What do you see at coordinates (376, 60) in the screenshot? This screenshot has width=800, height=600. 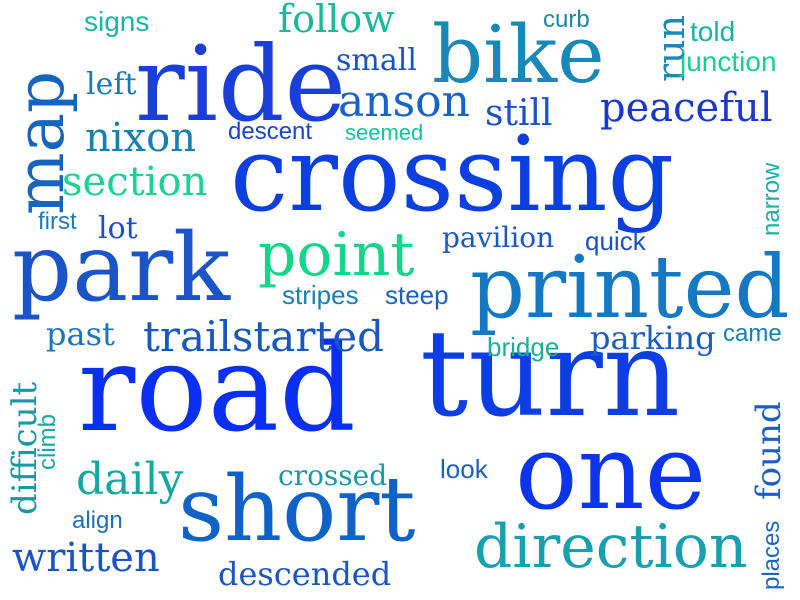 I see `word-small: small` at bounding box center [376, 60].